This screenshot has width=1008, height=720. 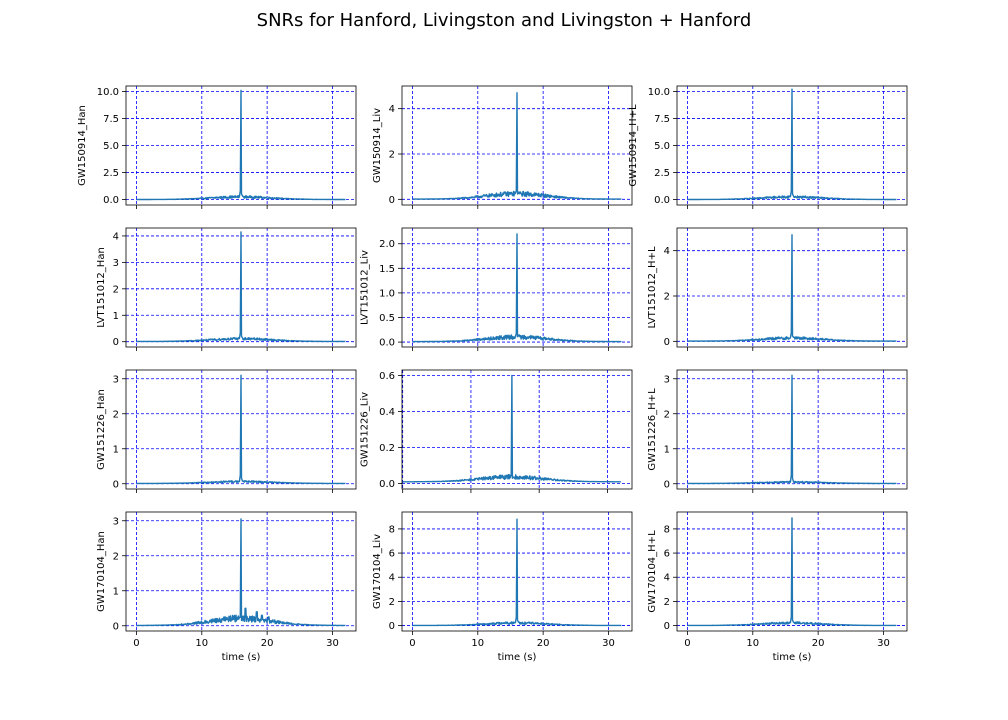 What do you see at coordinates (377, 571) in the screenshot?
I see `y-axis-label: GW170104_Liv` at bounding box center [377, 571].